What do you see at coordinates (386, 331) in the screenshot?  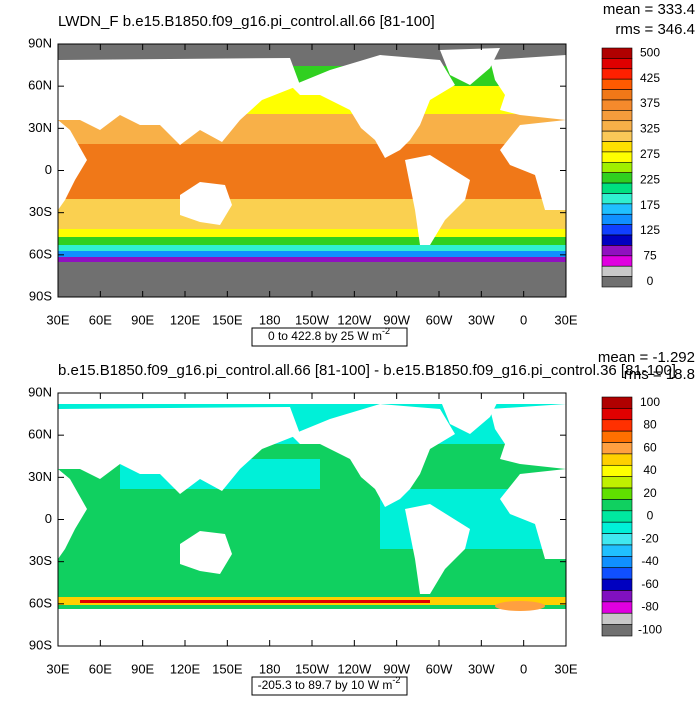 I see `info-exponent: -2` at bounding box center [386, 331].